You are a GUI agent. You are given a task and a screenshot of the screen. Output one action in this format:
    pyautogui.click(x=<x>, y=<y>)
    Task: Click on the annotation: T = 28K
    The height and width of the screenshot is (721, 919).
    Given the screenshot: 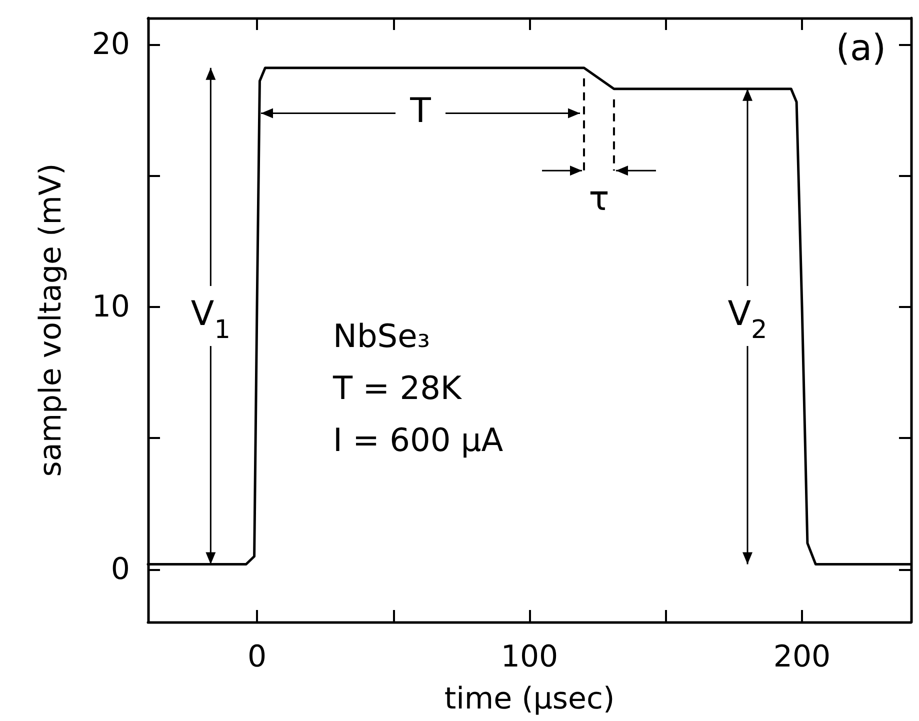 What is the action you would take?
    pyautogui.click(x=397, y=387)
    